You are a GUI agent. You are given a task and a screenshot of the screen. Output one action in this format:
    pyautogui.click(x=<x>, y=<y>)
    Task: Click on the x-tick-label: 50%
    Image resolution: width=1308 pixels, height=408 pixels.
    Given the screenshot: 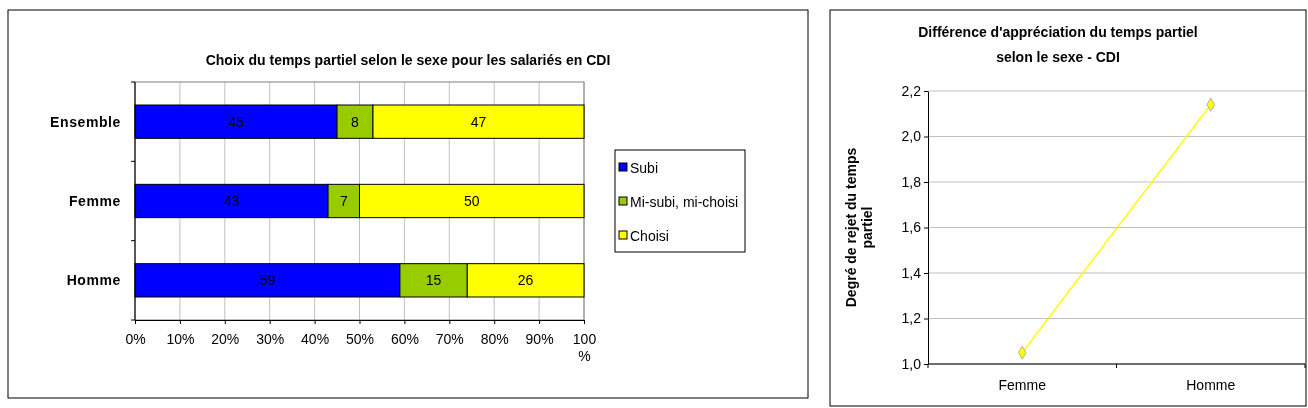 What is the action you would take?
    pyautogui.click(x=360, y=338)
    